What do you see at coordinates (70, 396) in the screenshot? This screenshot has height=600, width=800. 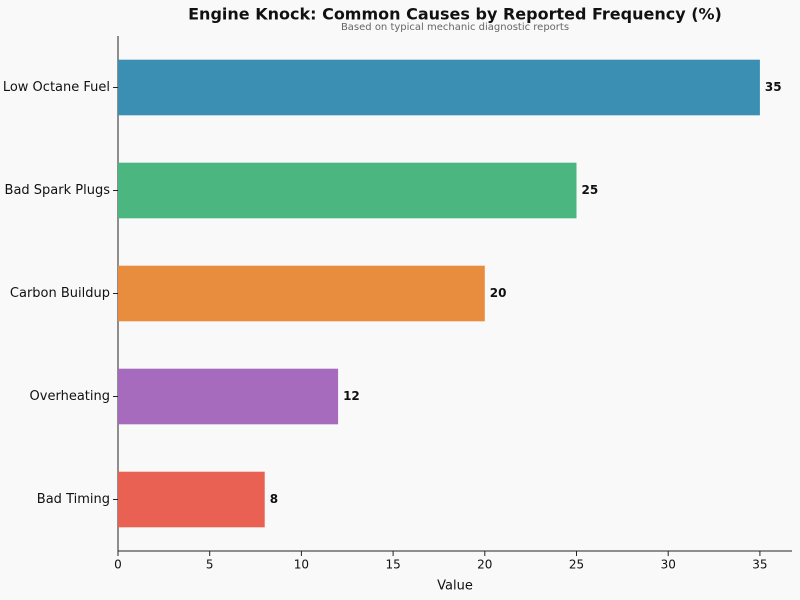 I see `y-tick-label: Overheating` at bounding box center [70, 396].